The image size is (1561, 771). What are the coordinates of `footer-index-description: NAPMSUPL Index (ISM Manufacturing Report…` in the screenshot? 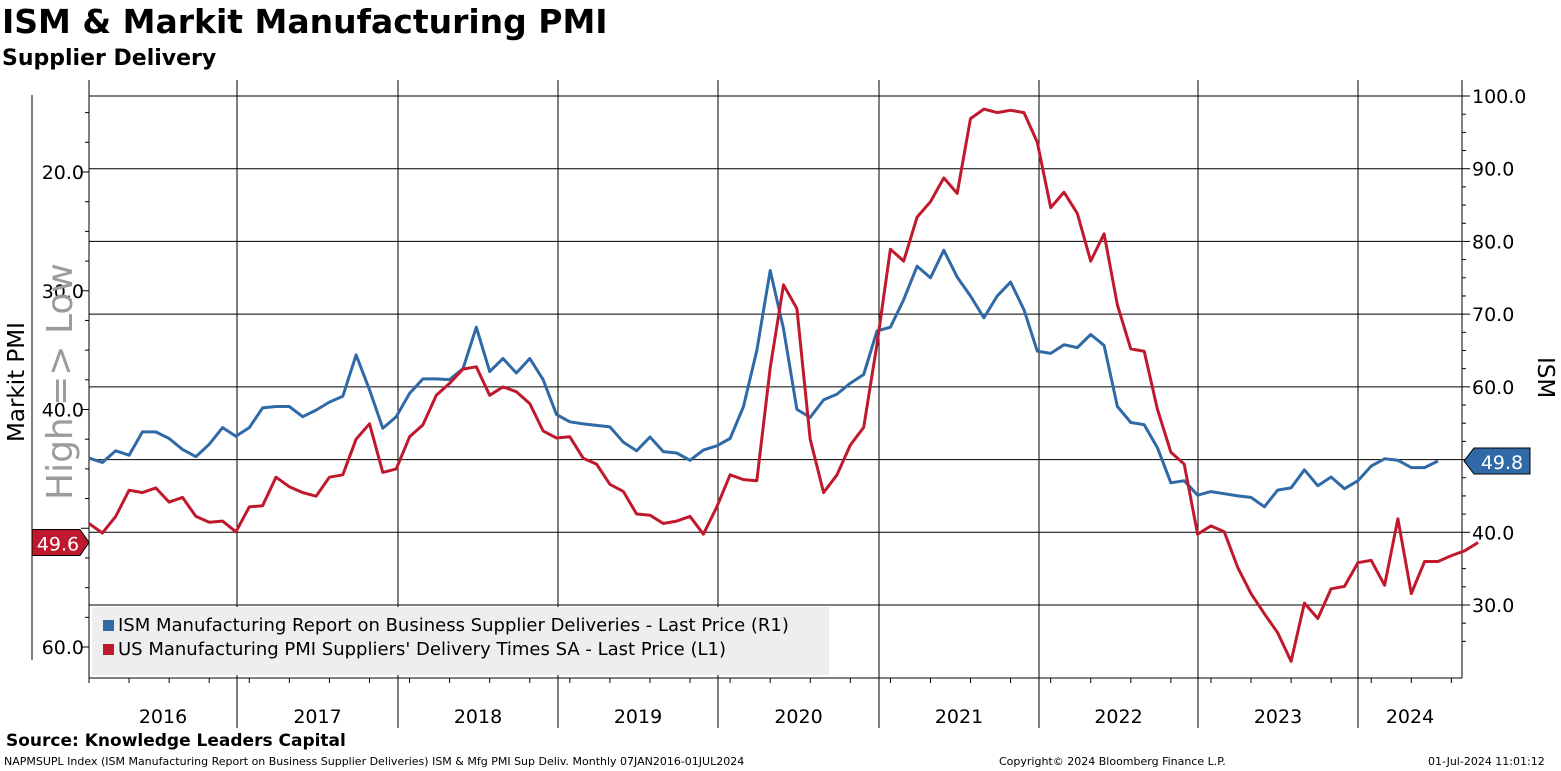 It's located at (374, 761).